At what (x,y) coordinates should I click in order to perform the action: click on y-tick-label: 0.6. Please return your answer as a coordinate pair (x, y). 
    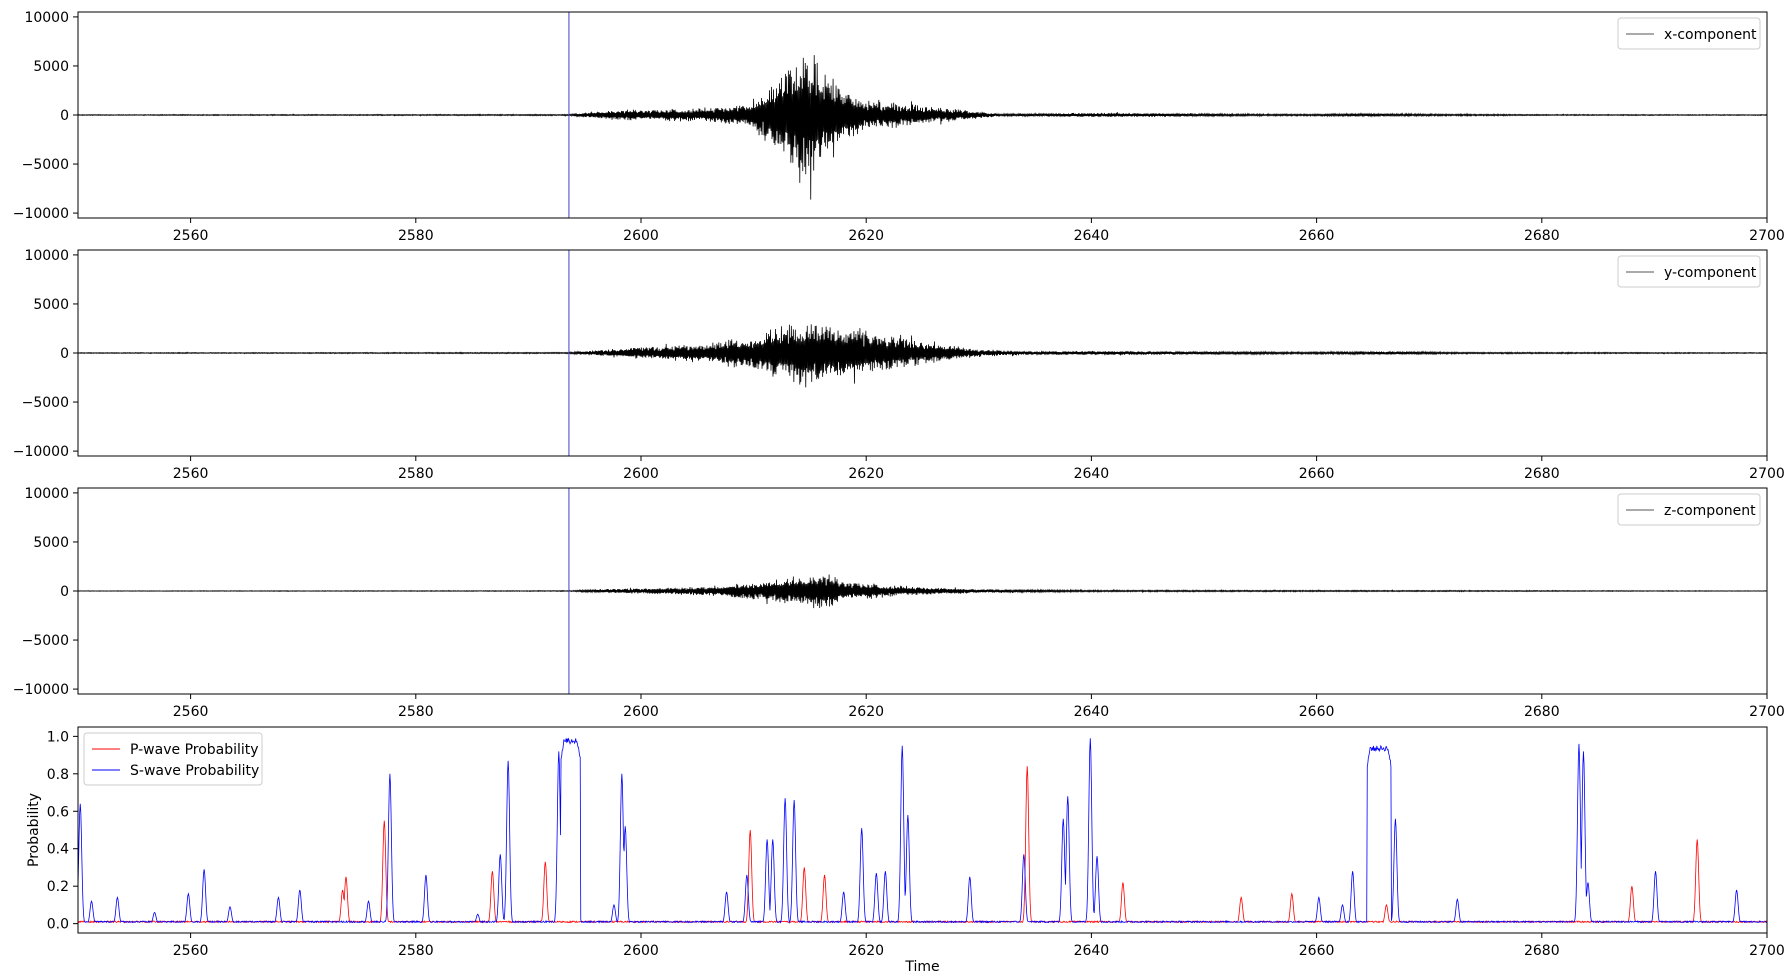
    Looking at the image, I should click on (58, 812).